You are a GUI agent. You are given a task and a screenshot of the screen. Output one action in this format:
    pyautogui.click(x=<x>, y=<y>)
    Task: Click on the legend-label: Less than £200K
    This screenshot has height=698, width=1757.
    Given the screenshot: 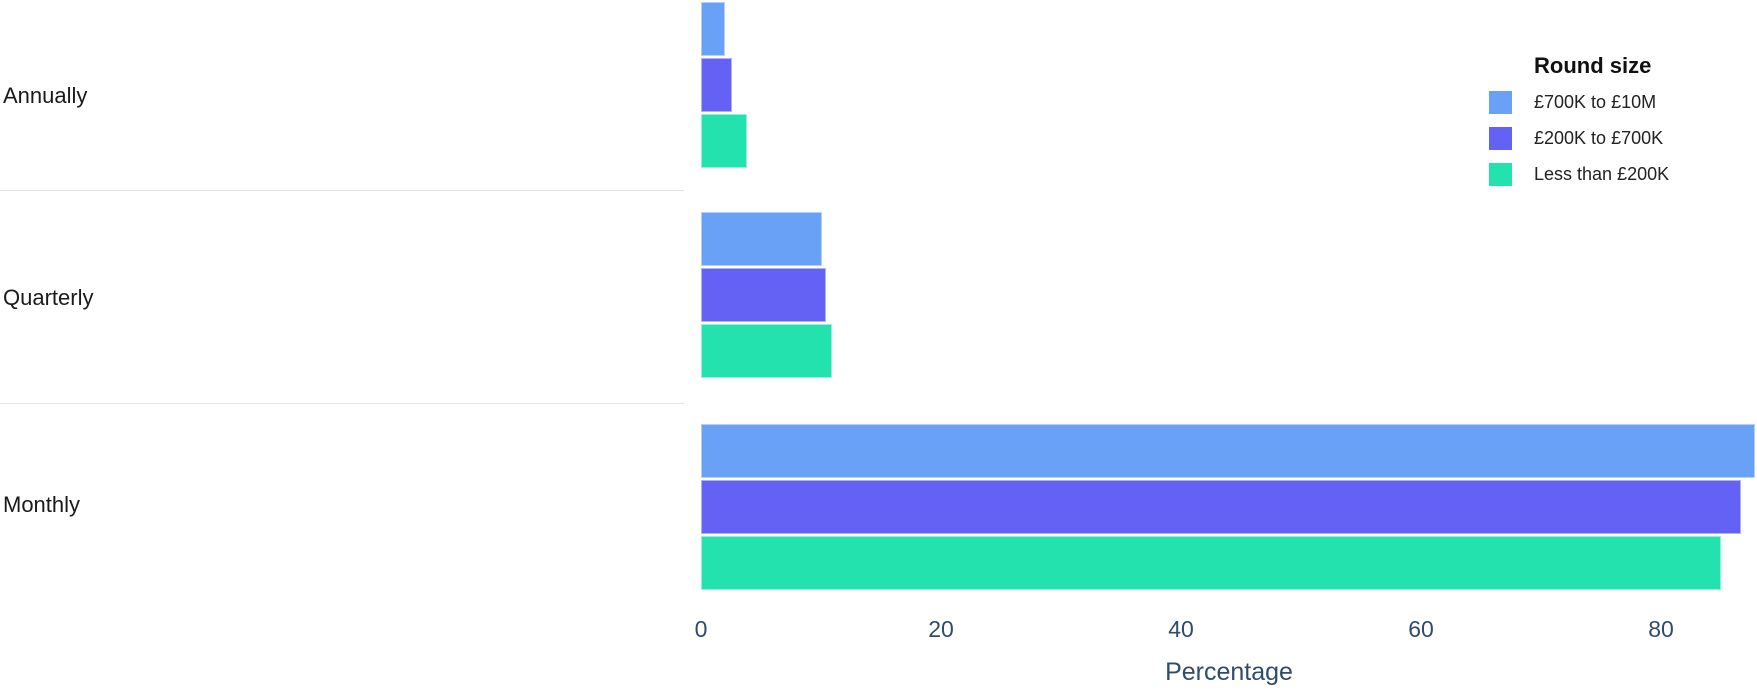 What is the action you would take?
    pyautogui.click(x=1602, y=174)
    